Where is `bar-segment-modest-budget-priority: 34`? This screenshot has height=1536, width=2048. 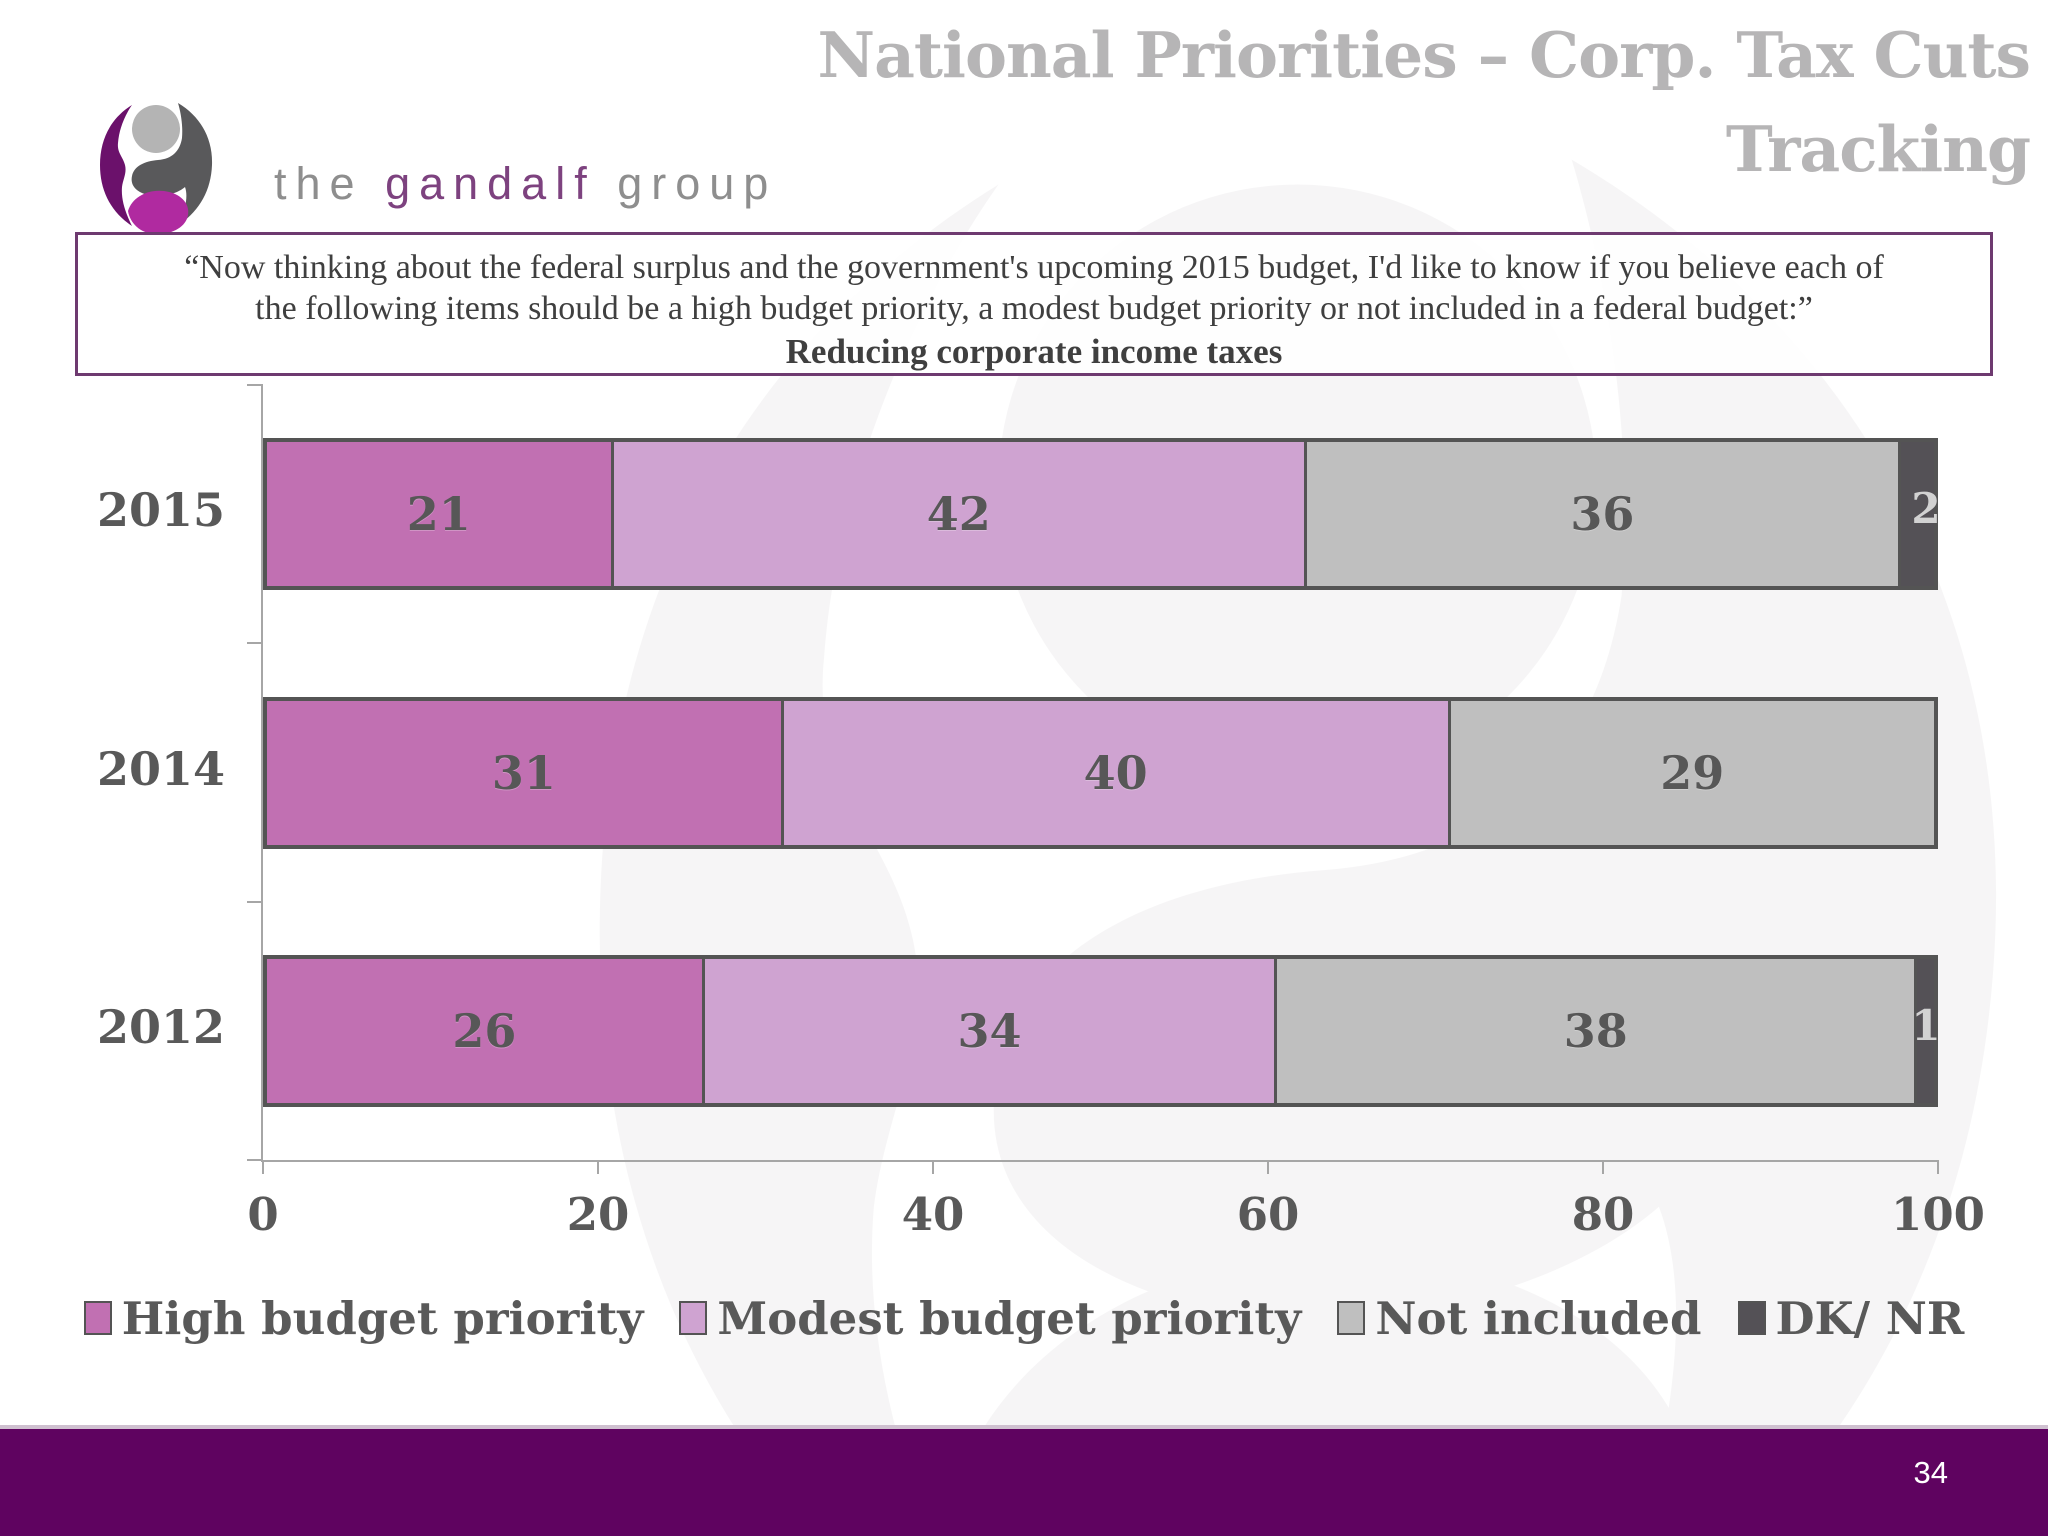
bar-segment-modest-budget-priority: 34 is located at coordinates (991, 1030).